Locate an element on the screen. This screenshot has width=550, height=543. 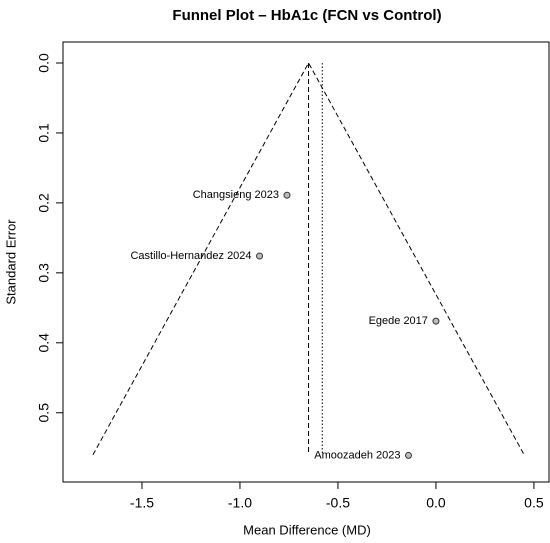
point-label: Egede 2017 is located at coordinates (398, 321).